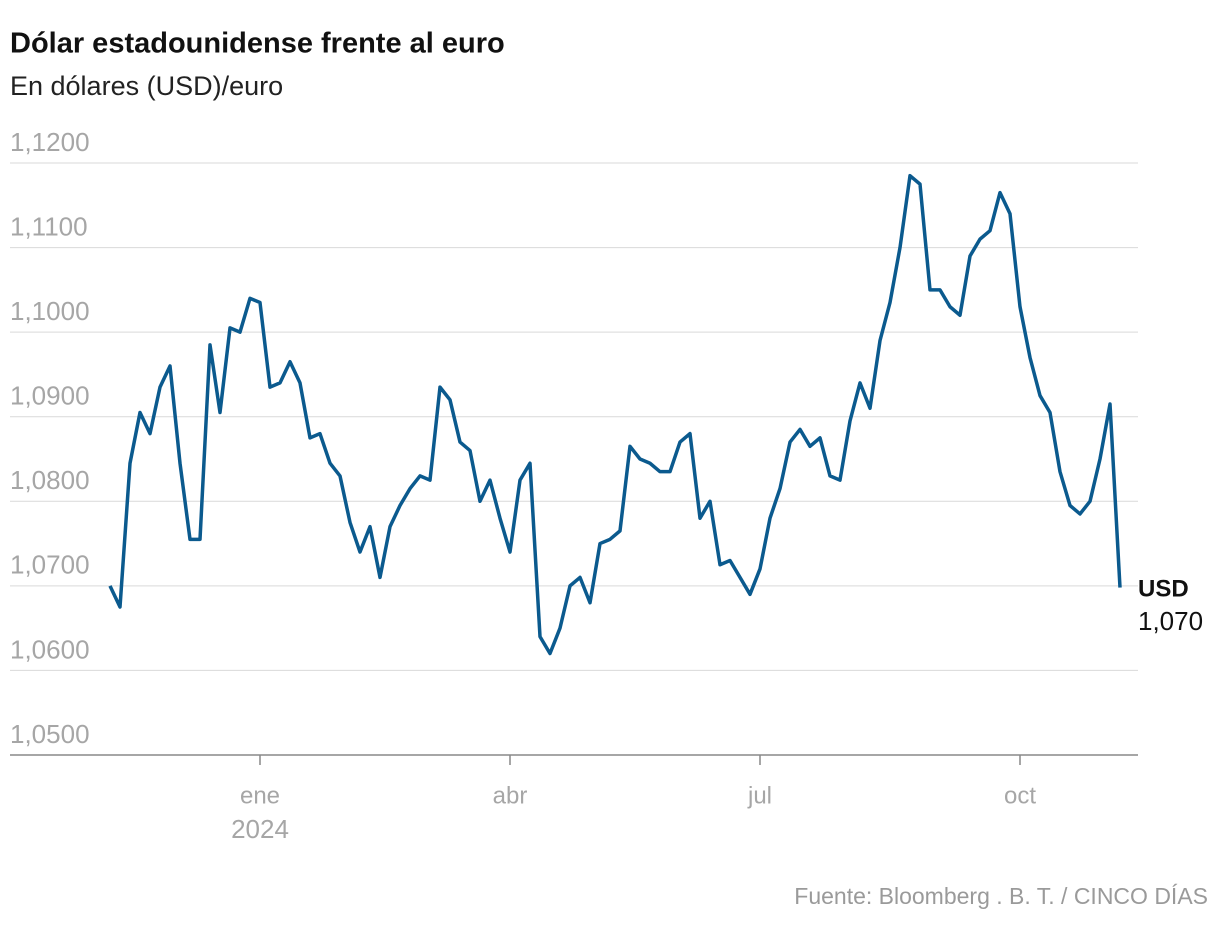  I want to click on x-tick-label: abr, so click(510, 795).